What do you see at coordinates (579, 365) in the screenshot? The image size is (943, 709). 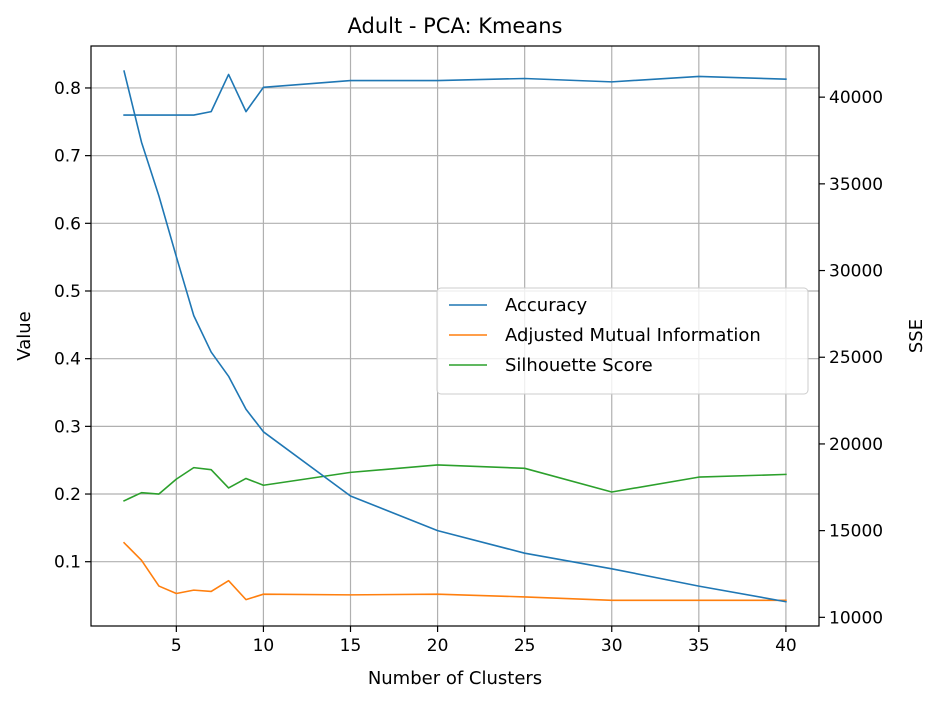 I see `legend-label: Silhouette Score` at bounding box center [579, 365].